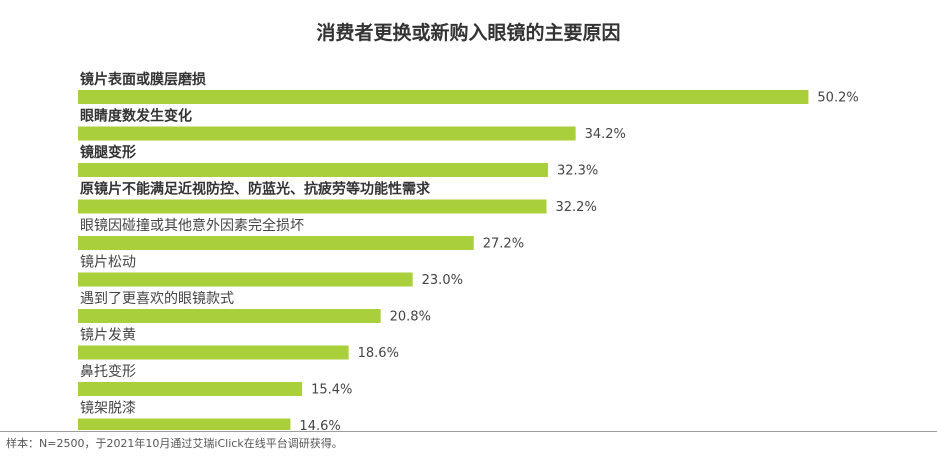 The height and width of the screenshot is (459, 937). Describe the element at coordinates (331, 390) in the screenshot. I see `value-label: 15.4%` at that location.